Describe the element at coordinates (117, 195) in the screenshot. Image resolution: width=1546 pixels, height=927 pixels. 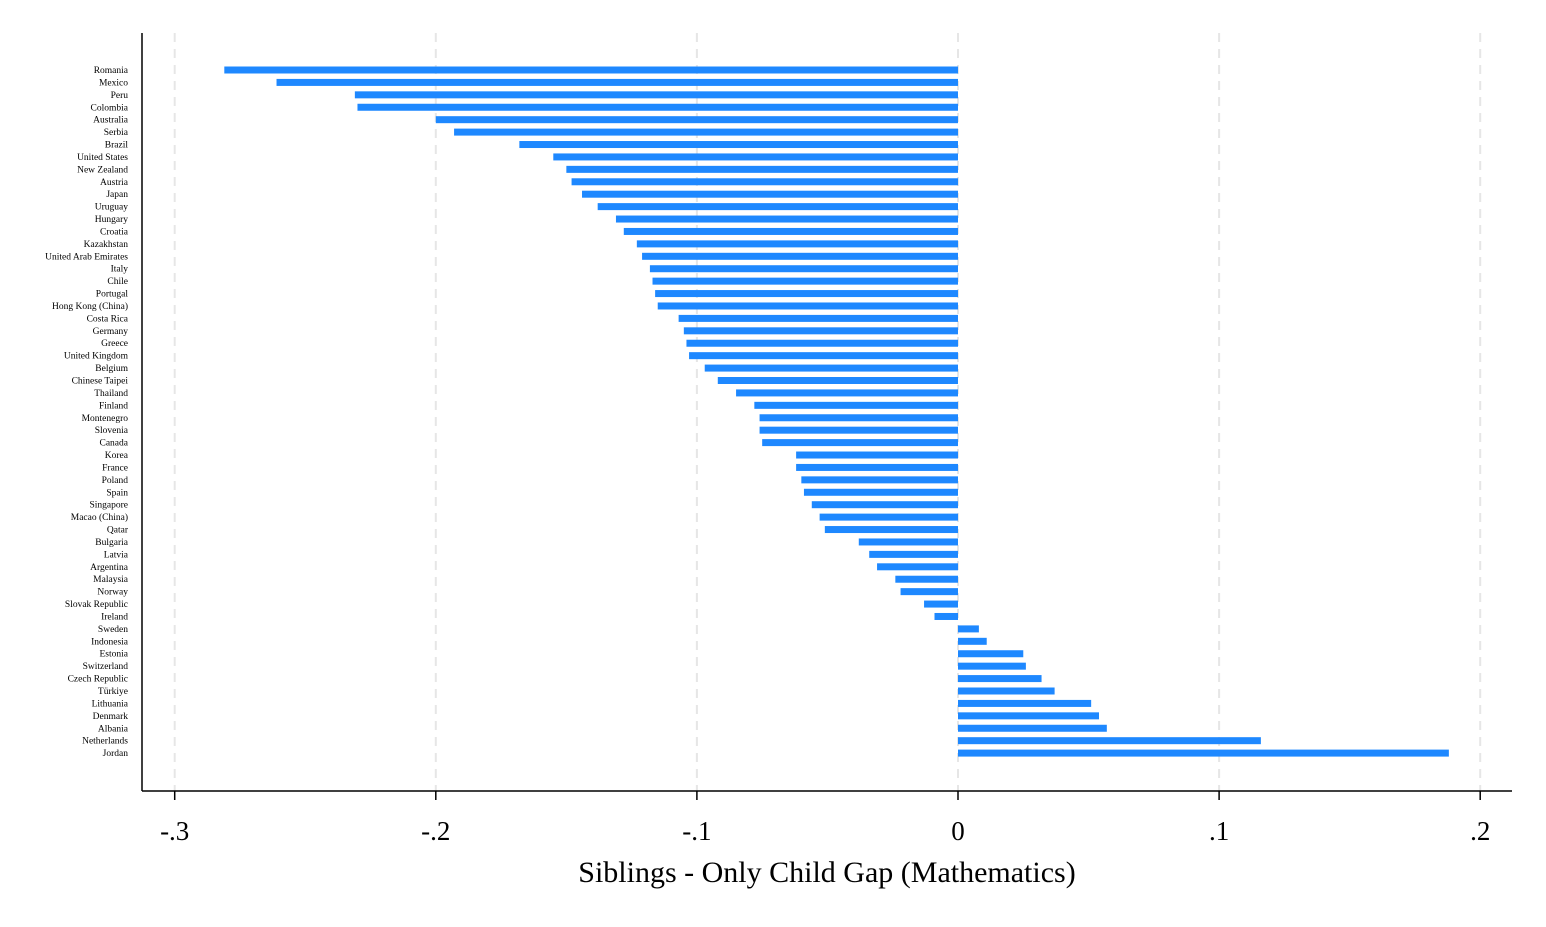
I see `category-label: Japan` at that location.